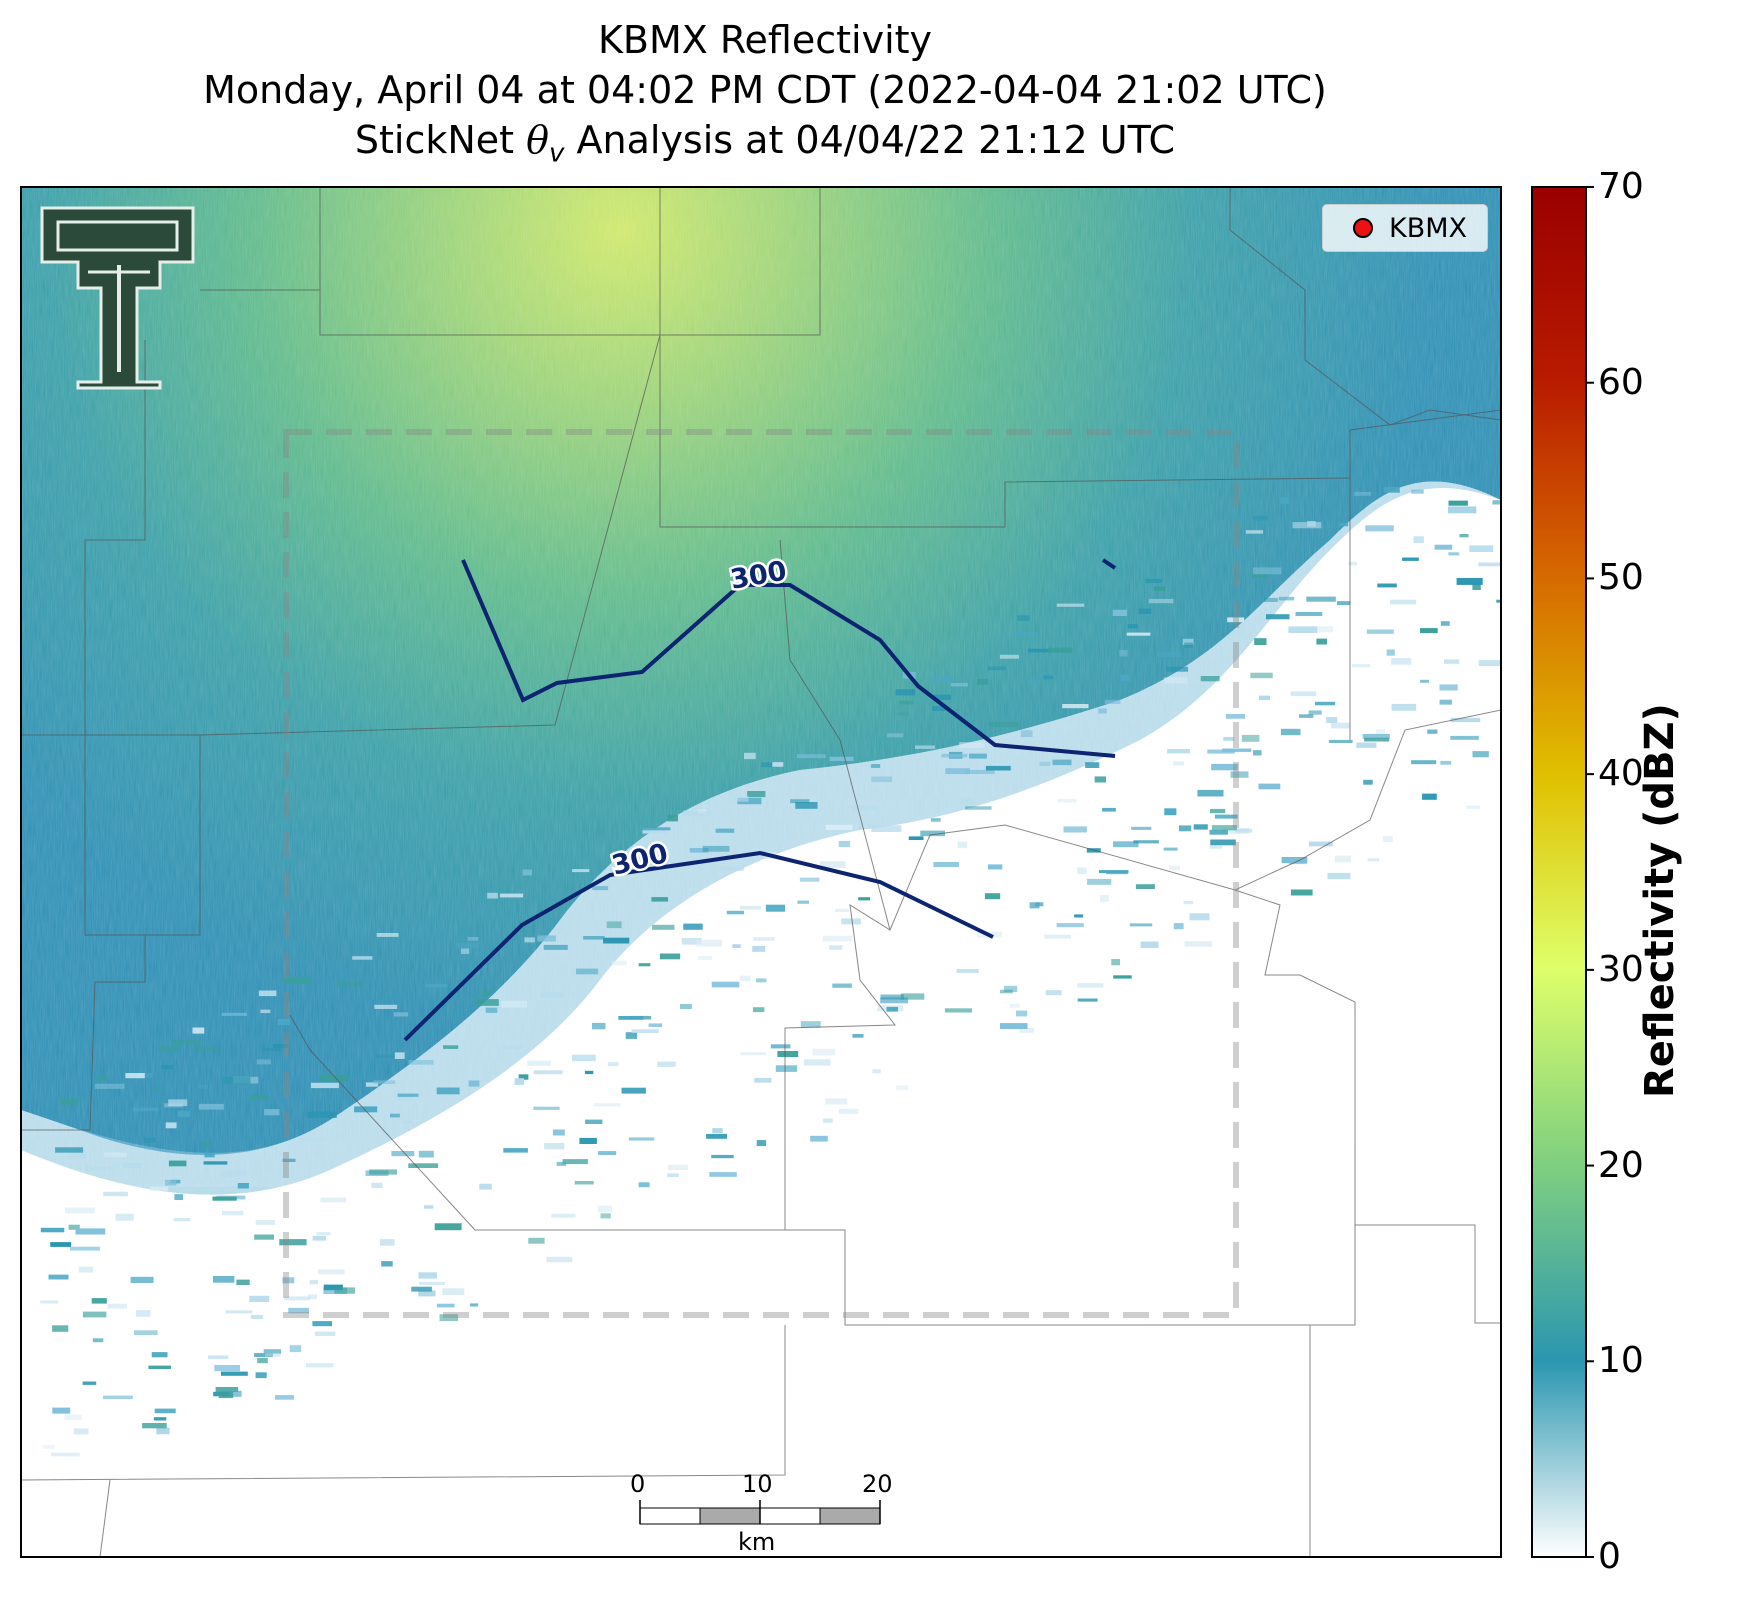 The image size is (1738, 1600). What do you see at coordinates (1428, 228) in the screenshot?
I see `legend-label: KBMX` at bounding box center [1428, 228].